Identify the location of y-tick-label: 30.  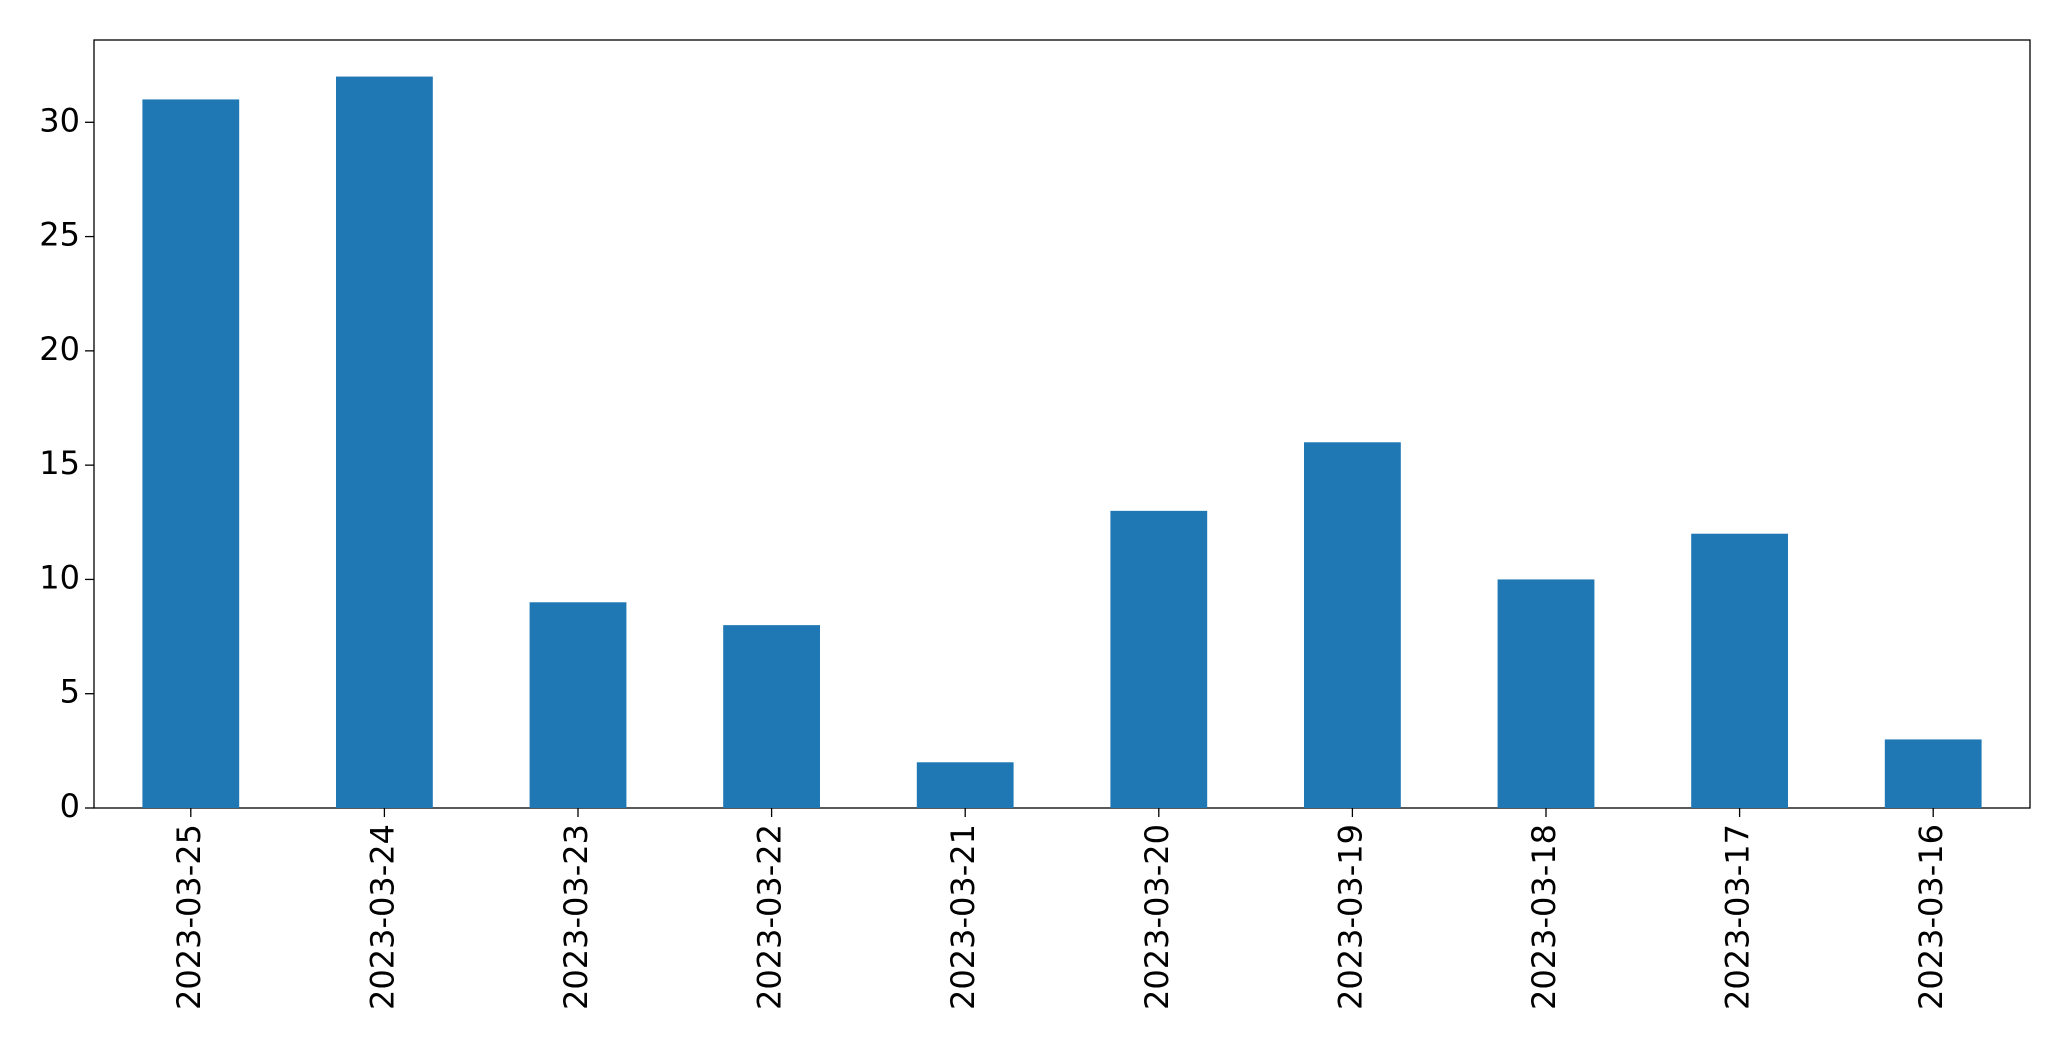
(59, 120).